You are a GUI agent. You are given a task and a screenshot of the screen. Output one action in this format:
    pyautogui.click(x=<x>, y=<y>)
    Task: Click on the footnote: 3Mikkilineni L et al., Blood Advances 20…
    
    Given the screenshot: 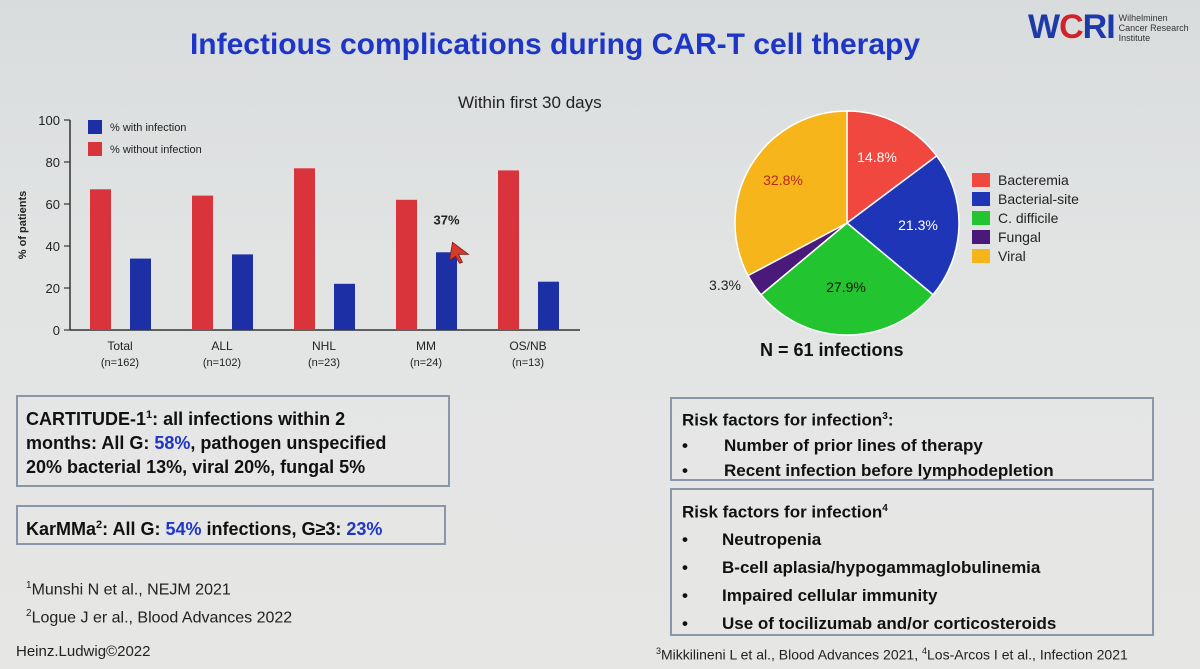 What is the action you would take?
    pyautogui.click(x=892, y=654)
    